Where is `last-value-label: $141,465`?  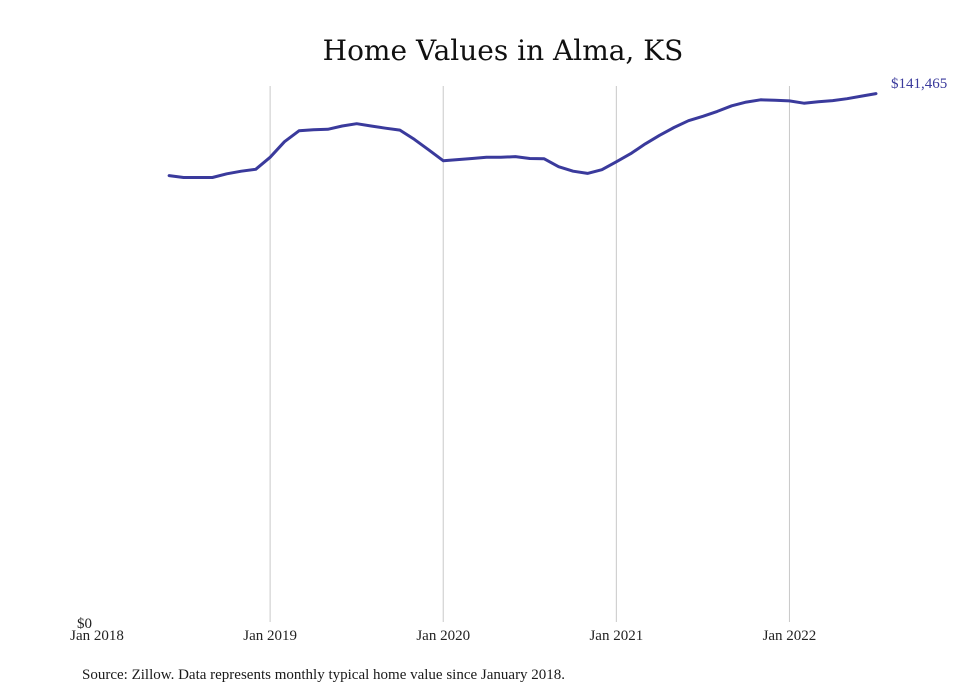 last-value-label: $141,465 is located at coordinates (919, 84).